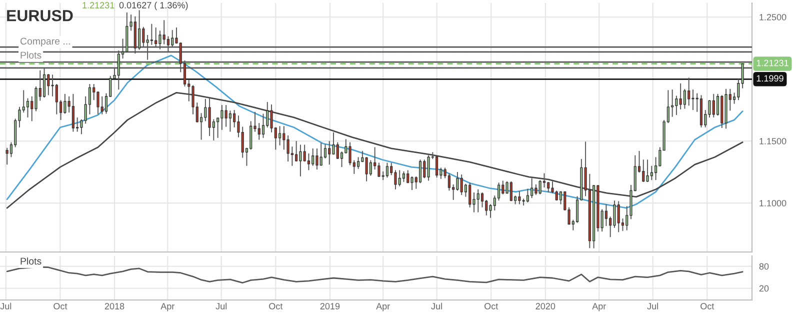 The image size is (800, 321). What do you see at coordinates (153, 6) in the screenshot?
I see `annotation: 0.01627 ( 1.36%)` at bounding box center [153, 6].